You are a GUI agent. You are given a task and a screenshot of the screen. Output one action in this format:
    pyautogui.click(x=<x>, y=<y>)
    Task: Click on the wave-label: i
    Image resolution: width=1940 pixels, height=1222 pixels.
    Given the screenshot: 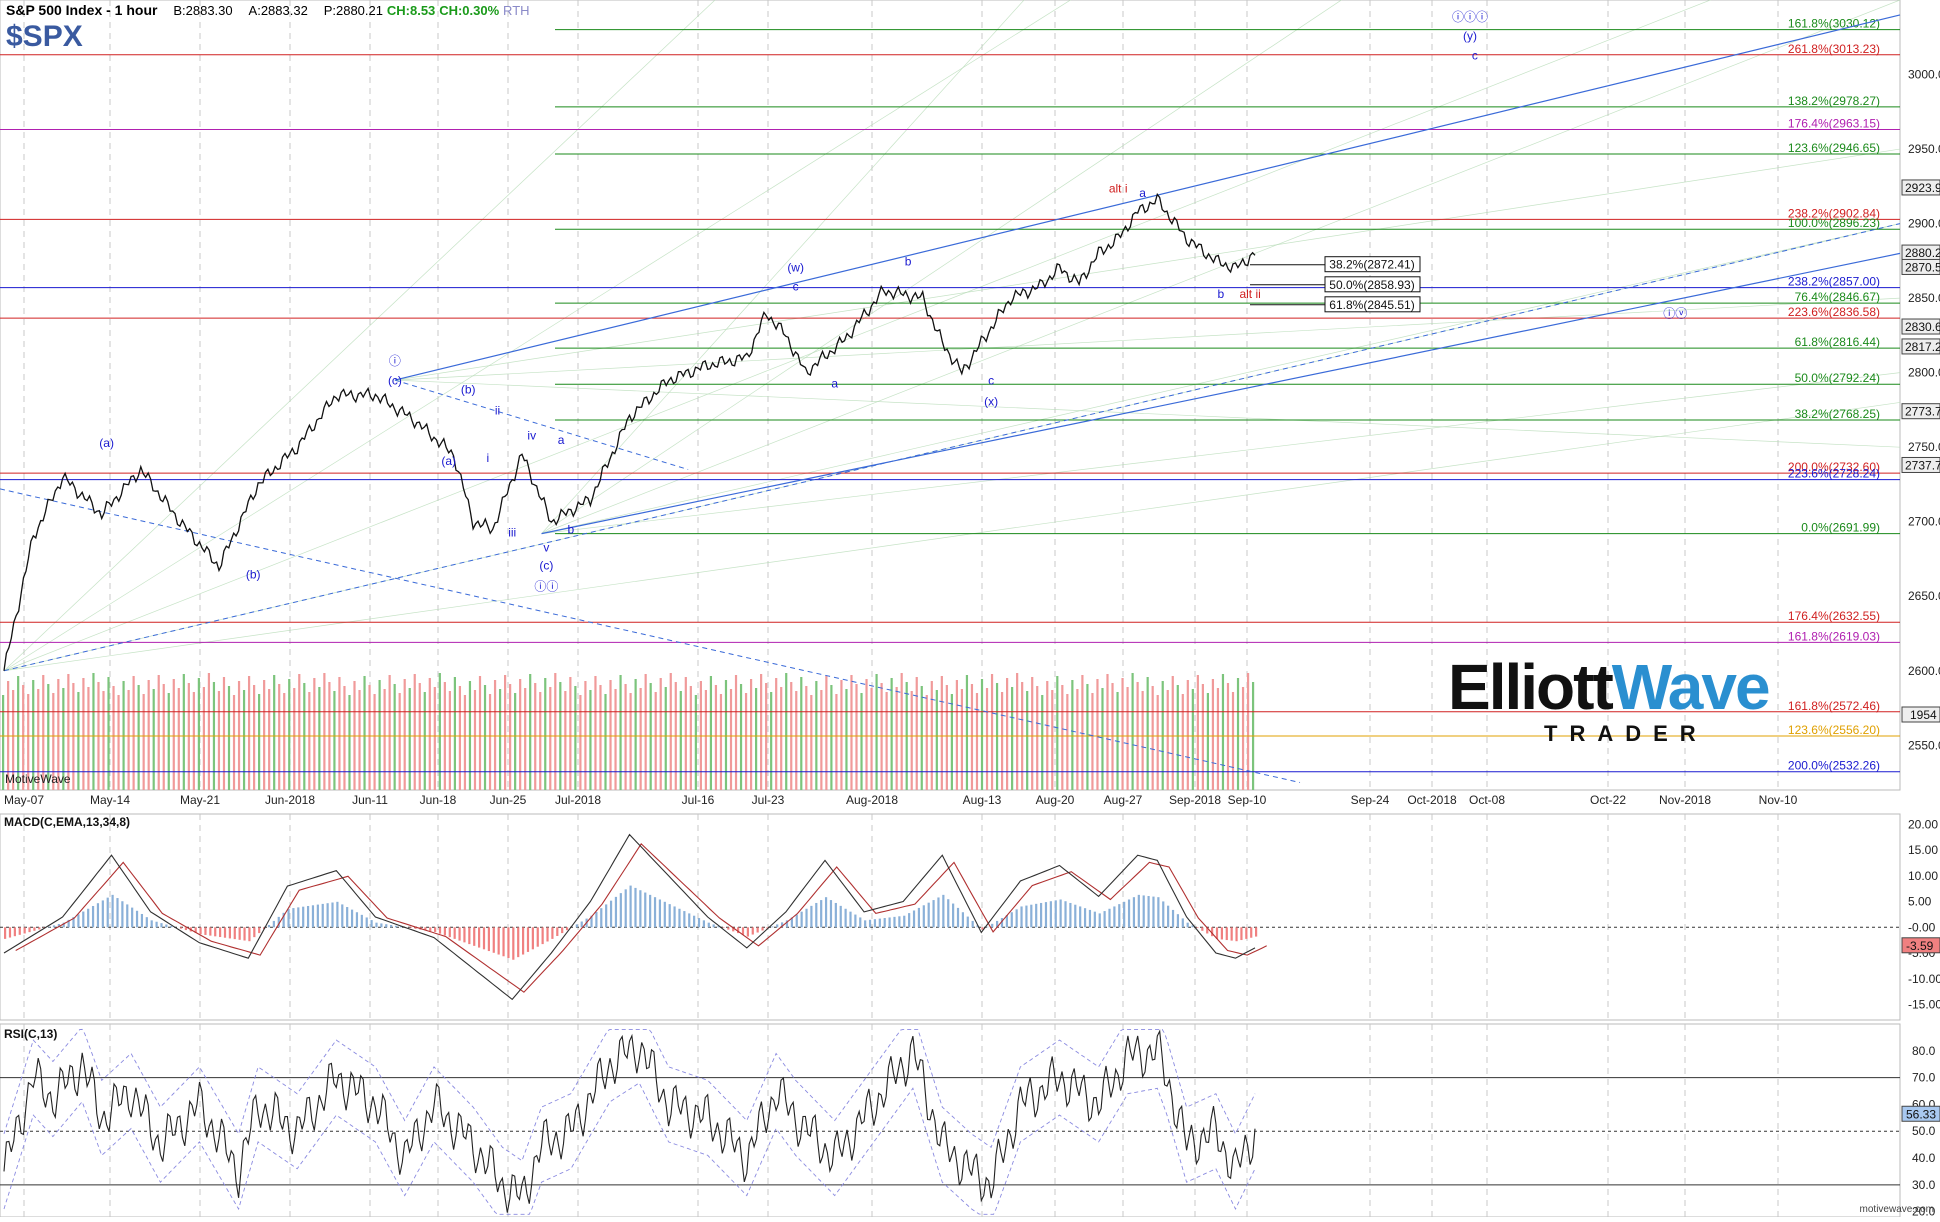 What is the action you would take?
    pyautogui.click(x=487, y=458)
    